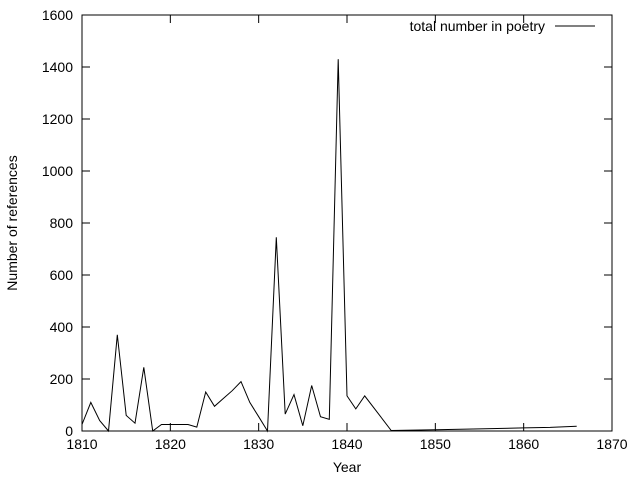 Image resolution: width=640 pixels, height=480 pixels. I want to click on y-tick-label: 1200, so click(57, 119).